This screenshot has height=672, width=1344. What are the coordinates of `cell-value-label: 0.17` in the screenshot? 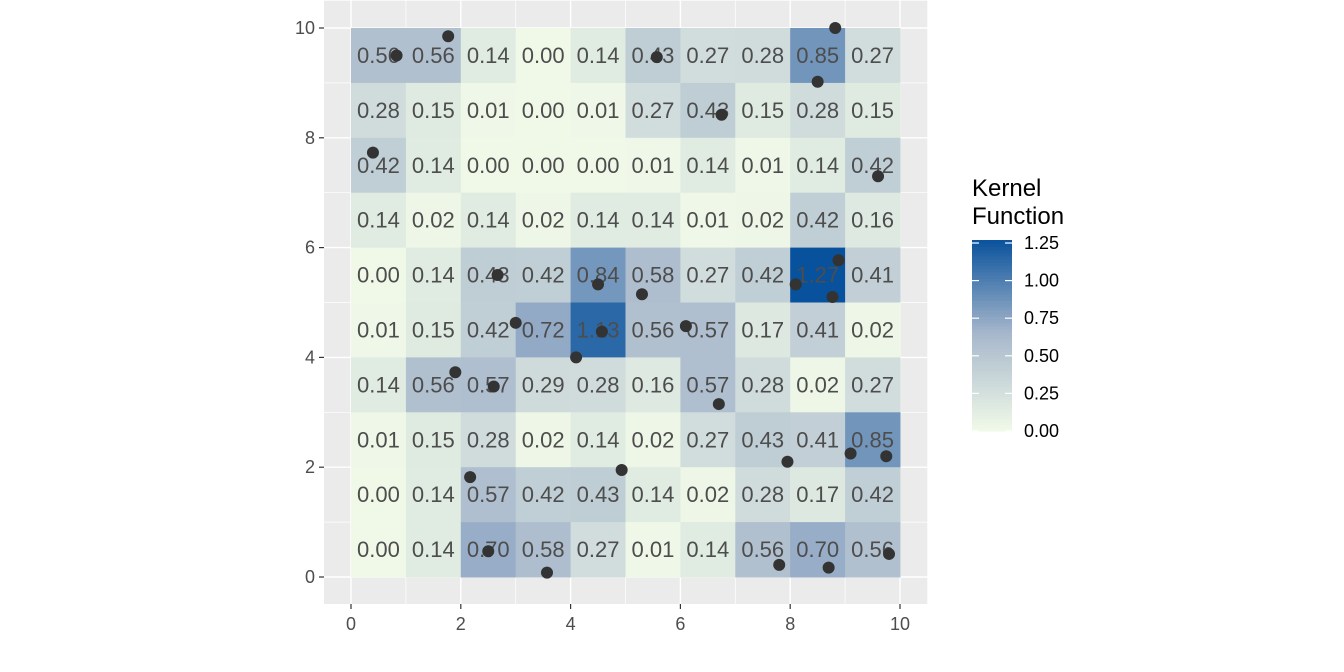 It's located at (817, 494).